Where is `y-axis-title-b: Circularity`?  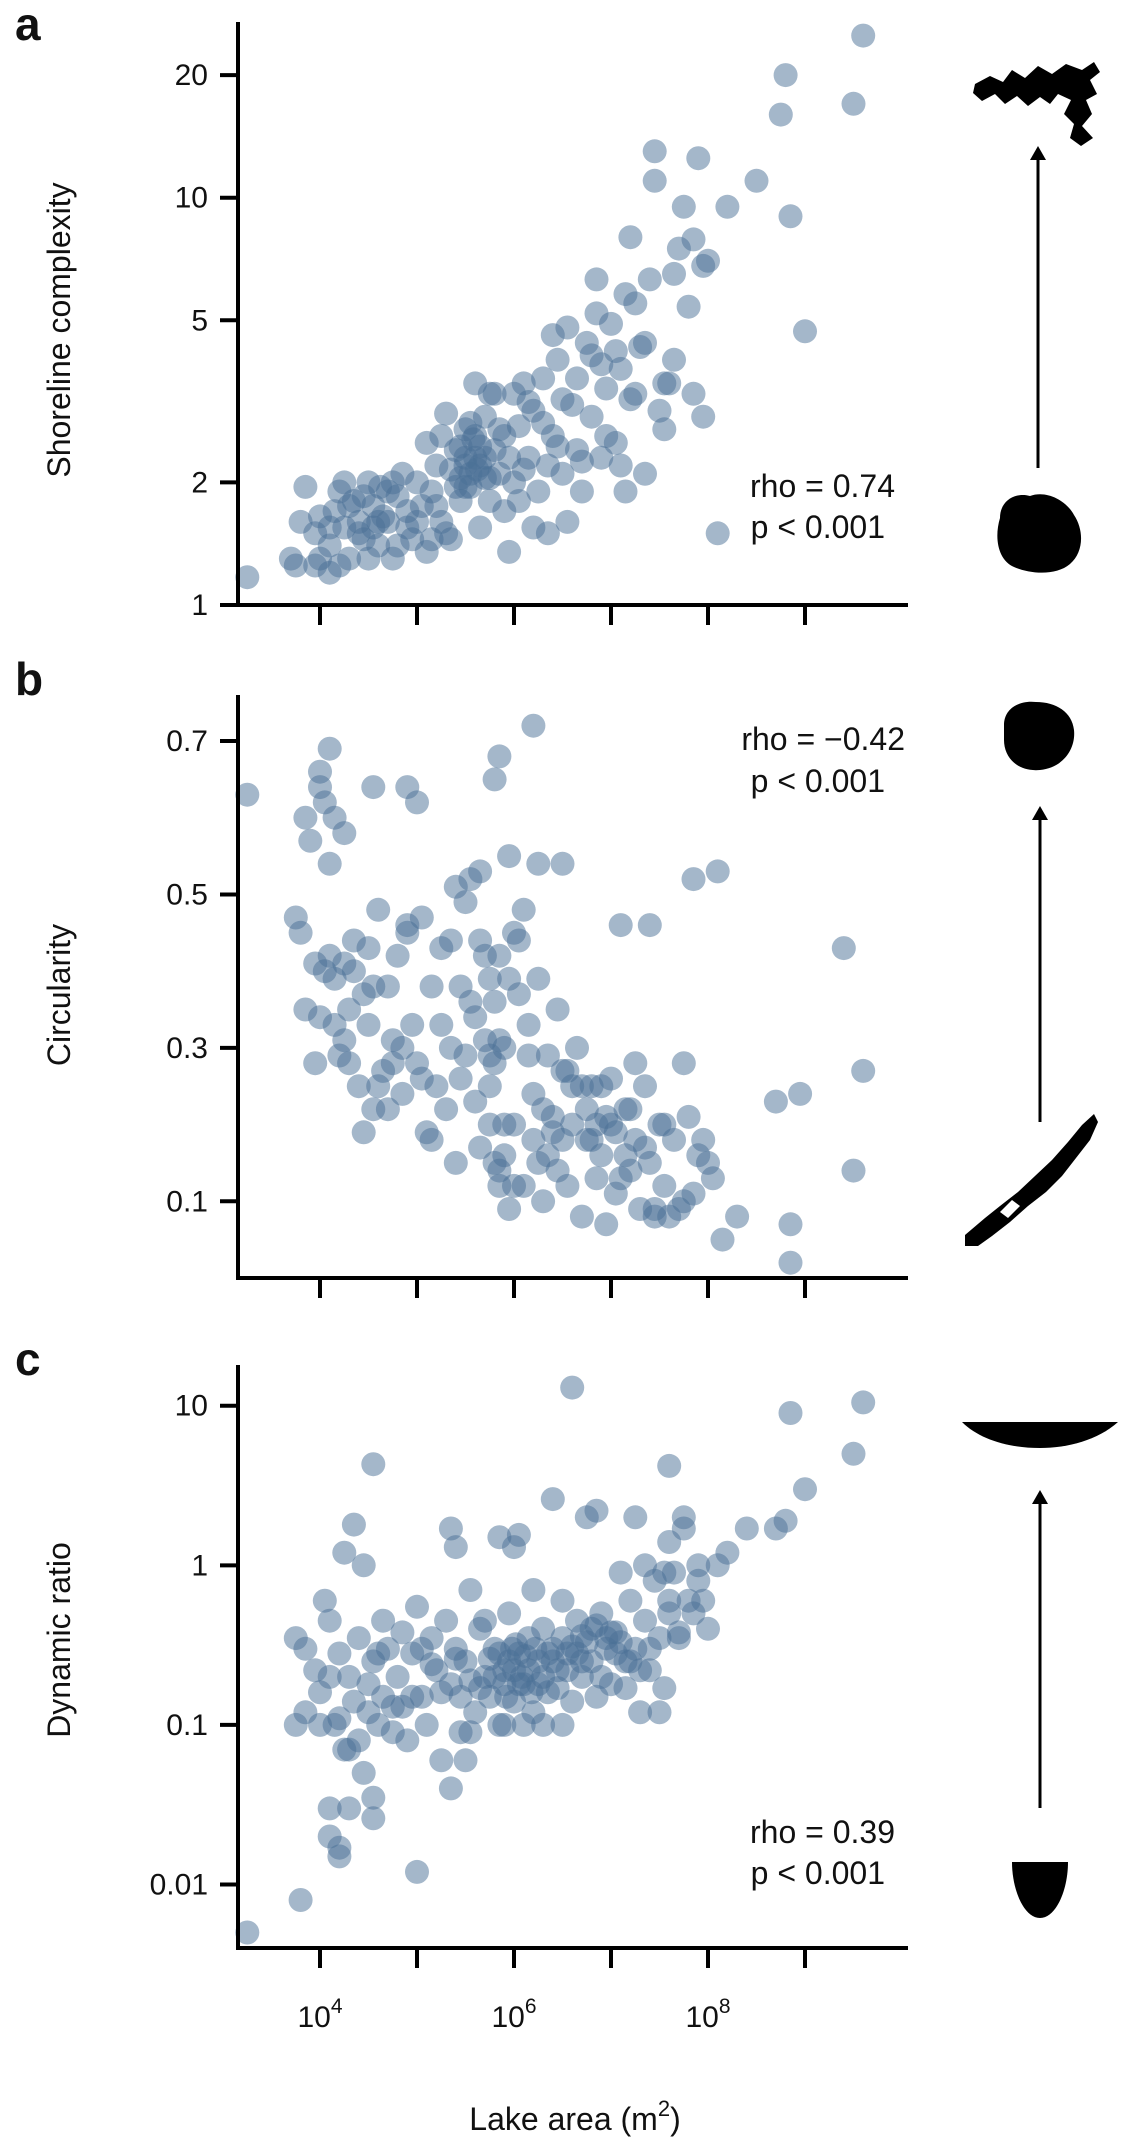 y-axis-title-b: Circularity is located at coordinates (59, 995).